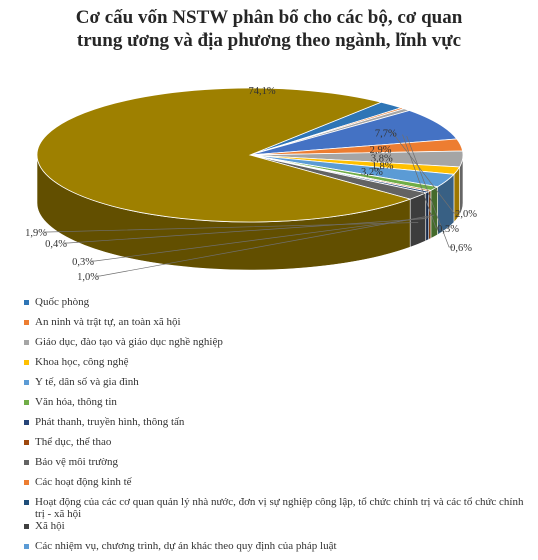 The image size is (538, 560). What do you see at coordinates (36, 233) in the screenshot?
I see `data-label-11: 1,9%` at bounding box center [36, 233].